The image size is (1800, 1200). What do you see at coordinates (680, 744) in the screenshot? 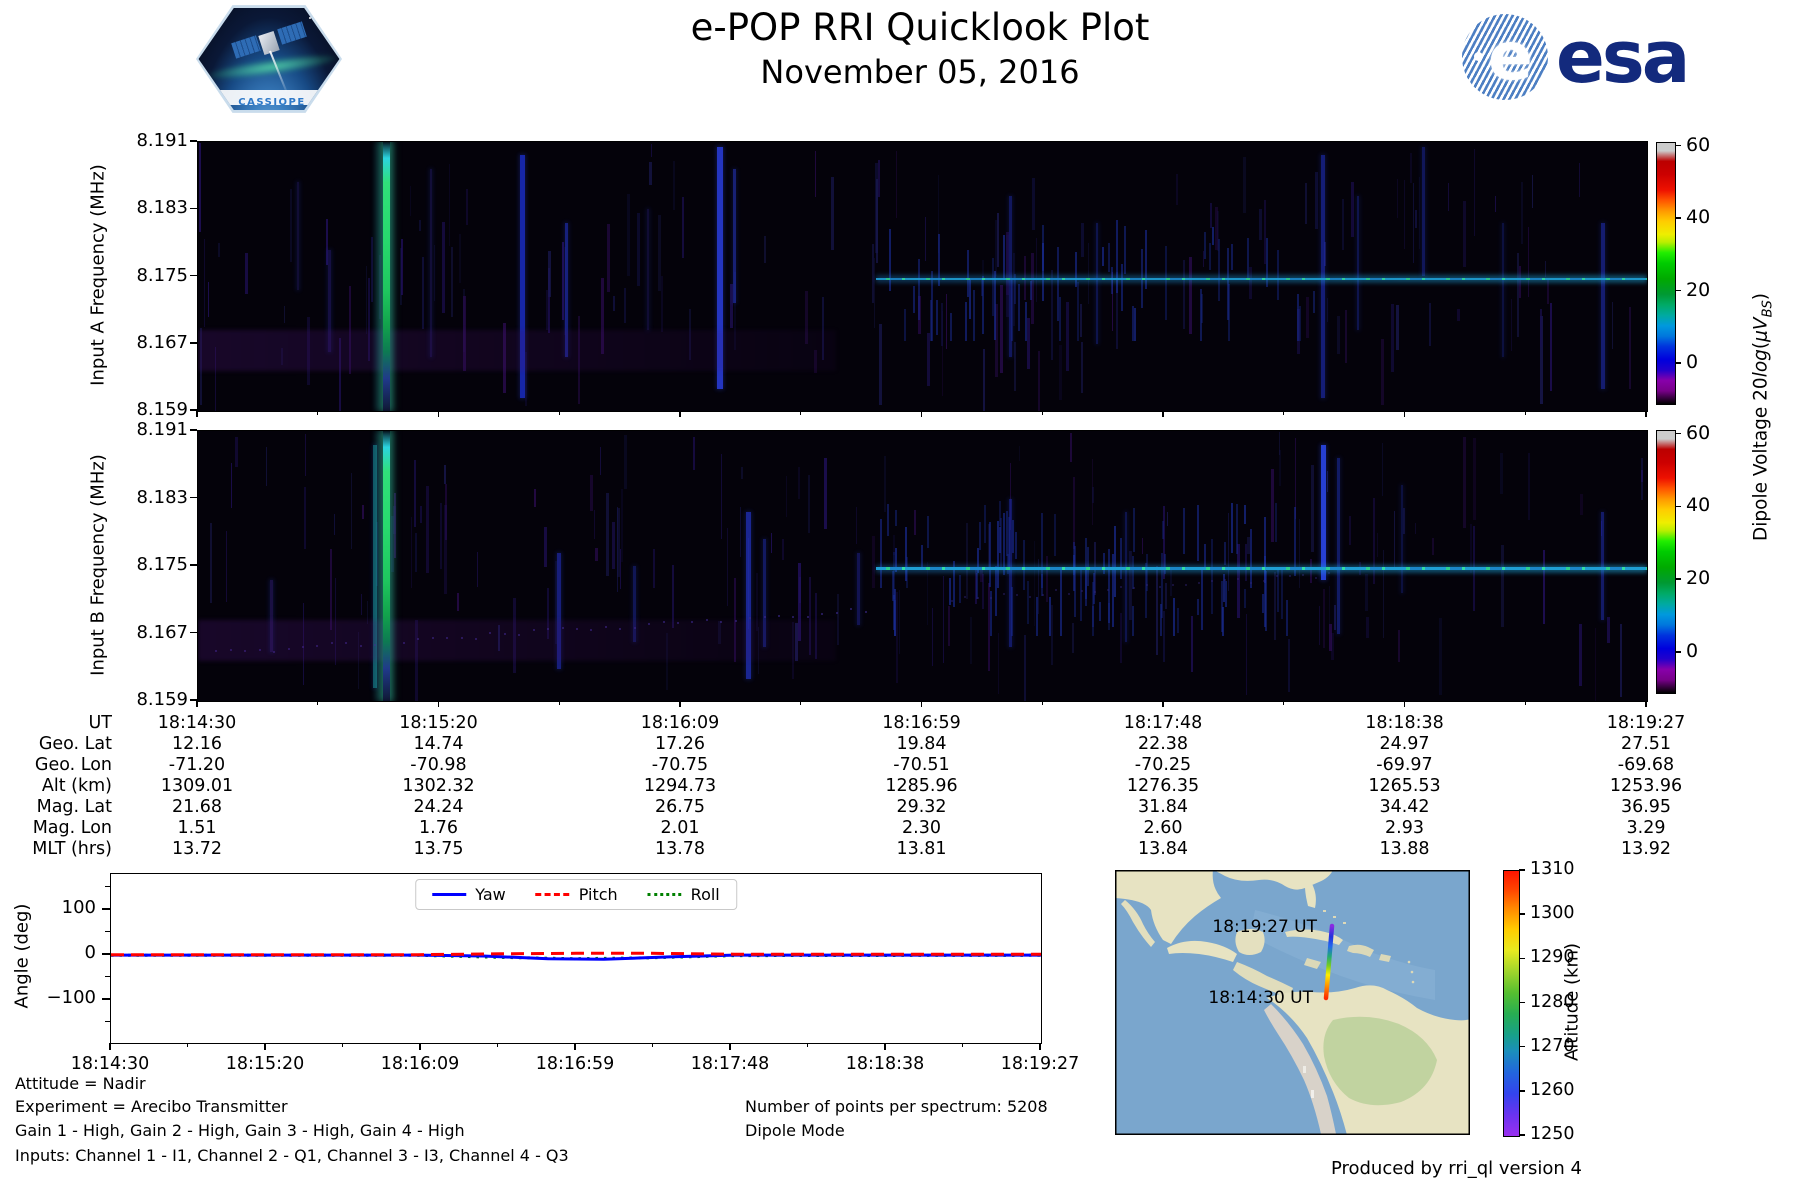
I see `ephemeris-cell: 17.26` at bounding box center [680, 744].